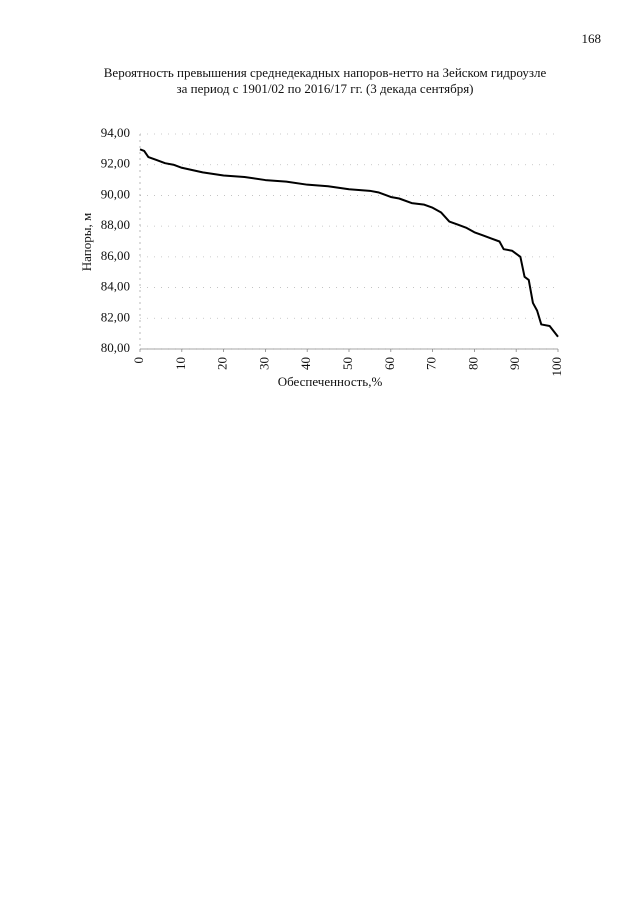  Describe the element at coordinates (86, 242) in the screenshot. I see `y-axis-label: Напоры, м` at that location.